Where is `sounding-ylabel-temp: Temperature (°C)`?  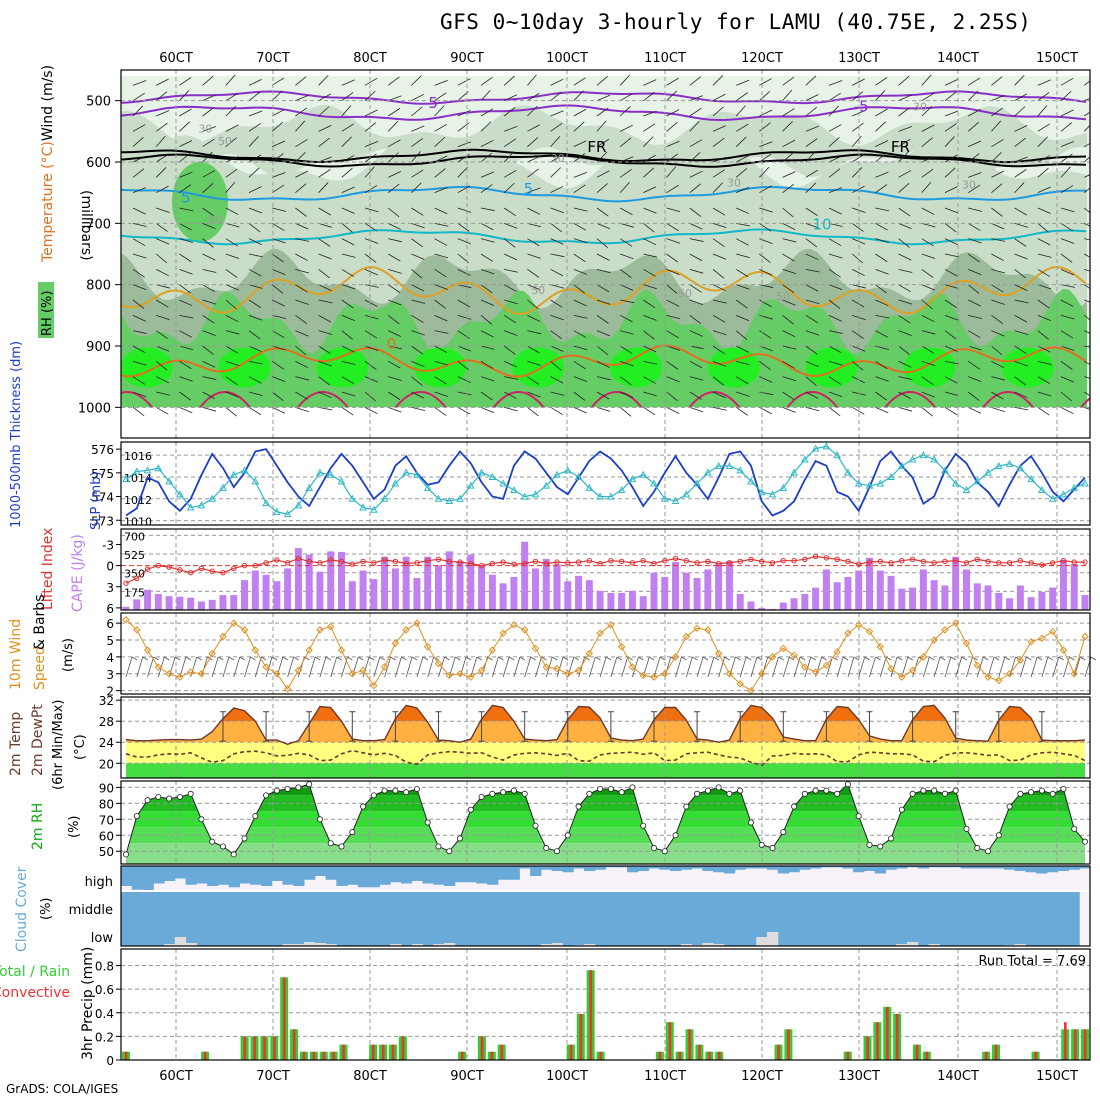 sounding-ylabel-temp: Temperature (°C) is located at coordinates (48, 202).